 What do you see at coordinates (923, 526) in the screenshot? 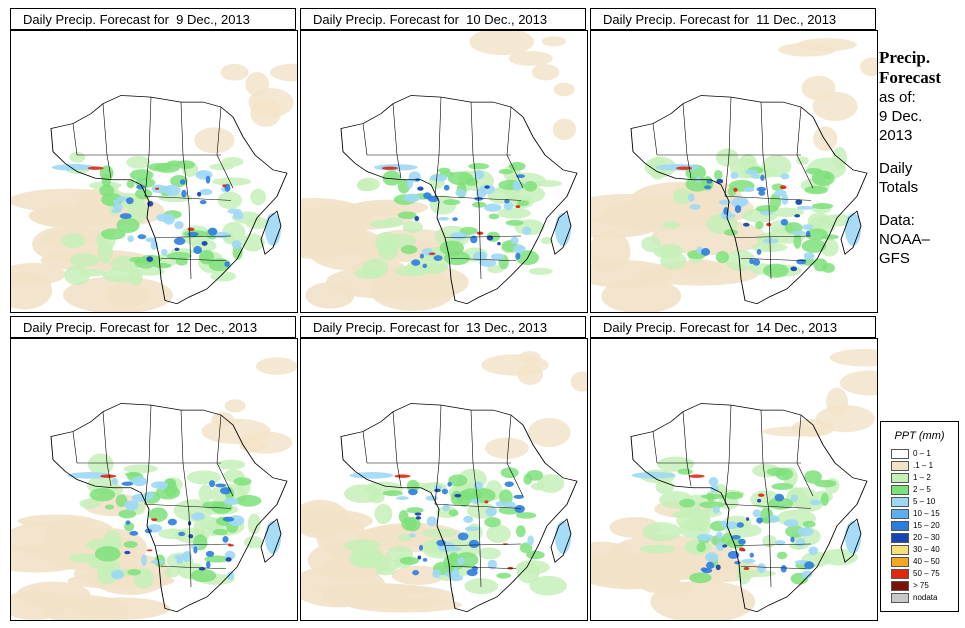
I see `legend-row: 15 – 20` at bounding box center [923, 526].